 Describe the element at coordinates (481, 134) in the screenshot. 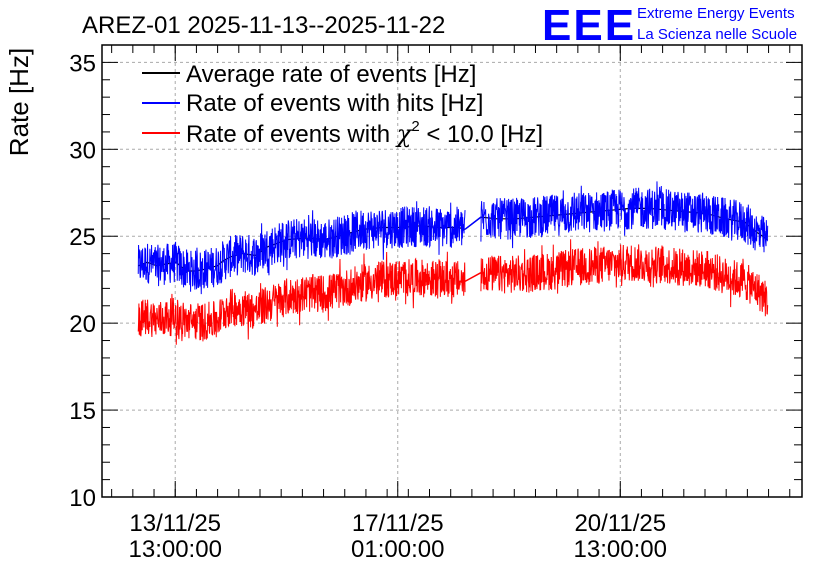

I see `legend-chi2-suffix: < 10.0 [Hz]` at that location.